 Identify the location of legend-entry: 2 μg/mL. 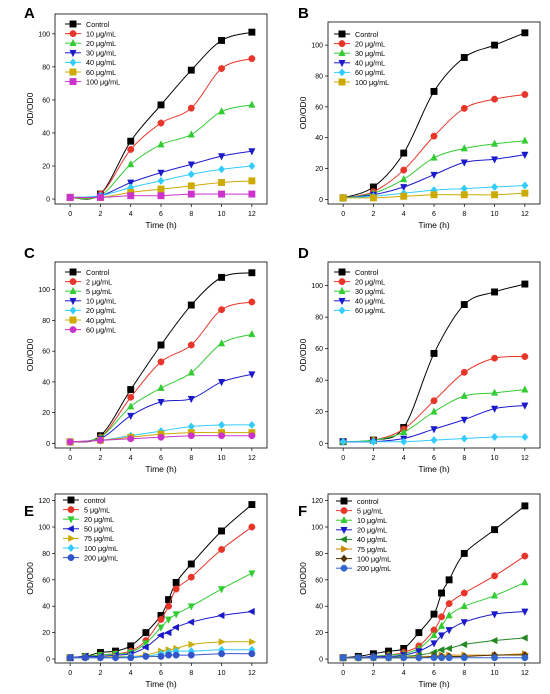
(99, 281).